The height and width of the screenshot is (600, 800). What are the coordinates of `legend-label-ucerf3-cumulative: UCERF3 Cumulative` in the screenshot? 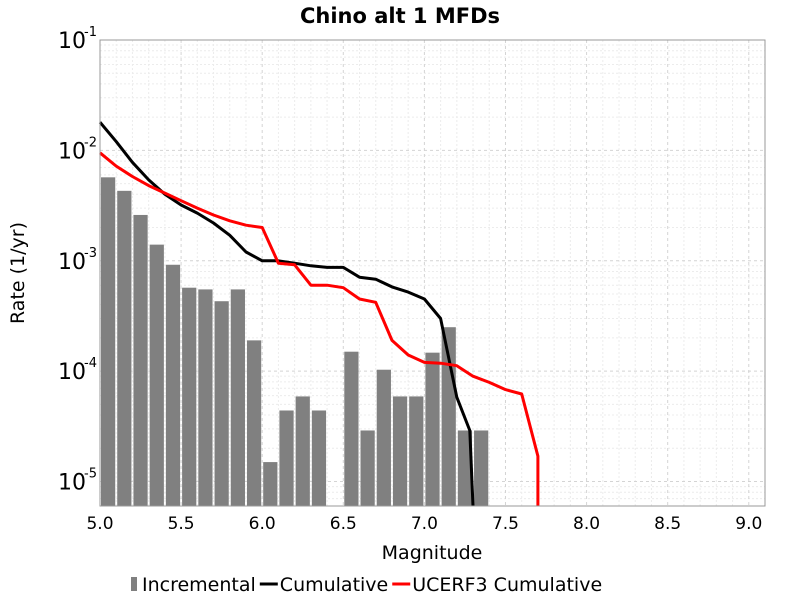 It's located at (507, 585).